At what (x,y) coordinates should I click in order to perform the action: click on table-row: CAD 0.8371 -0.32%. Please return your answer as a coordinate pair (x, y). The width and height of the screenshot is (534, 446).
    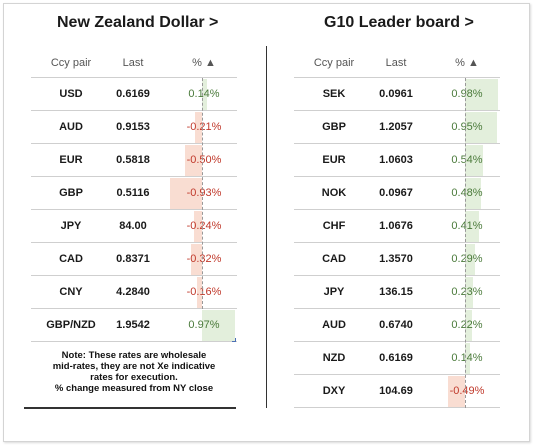
    Looking at the image, I should click on (134, 259).